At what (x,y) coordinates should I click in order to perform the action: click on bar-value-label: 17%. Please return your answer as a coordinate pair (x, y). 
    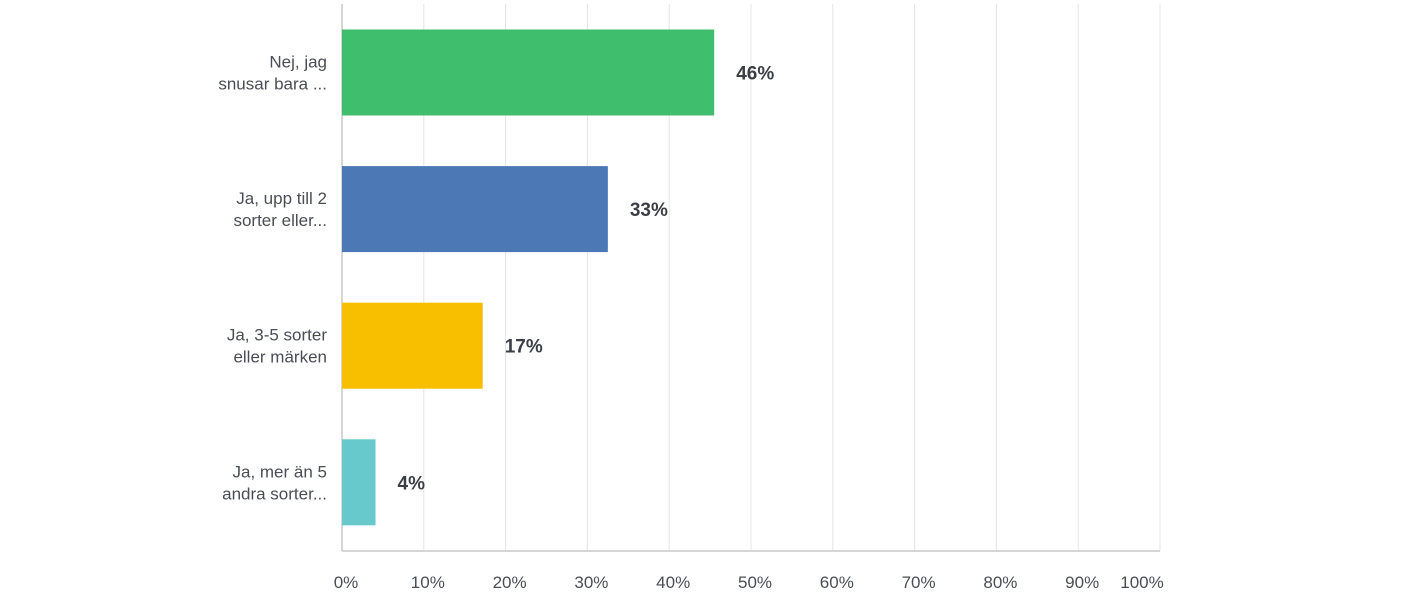
    Looking at the image, I should click on (524, 347).